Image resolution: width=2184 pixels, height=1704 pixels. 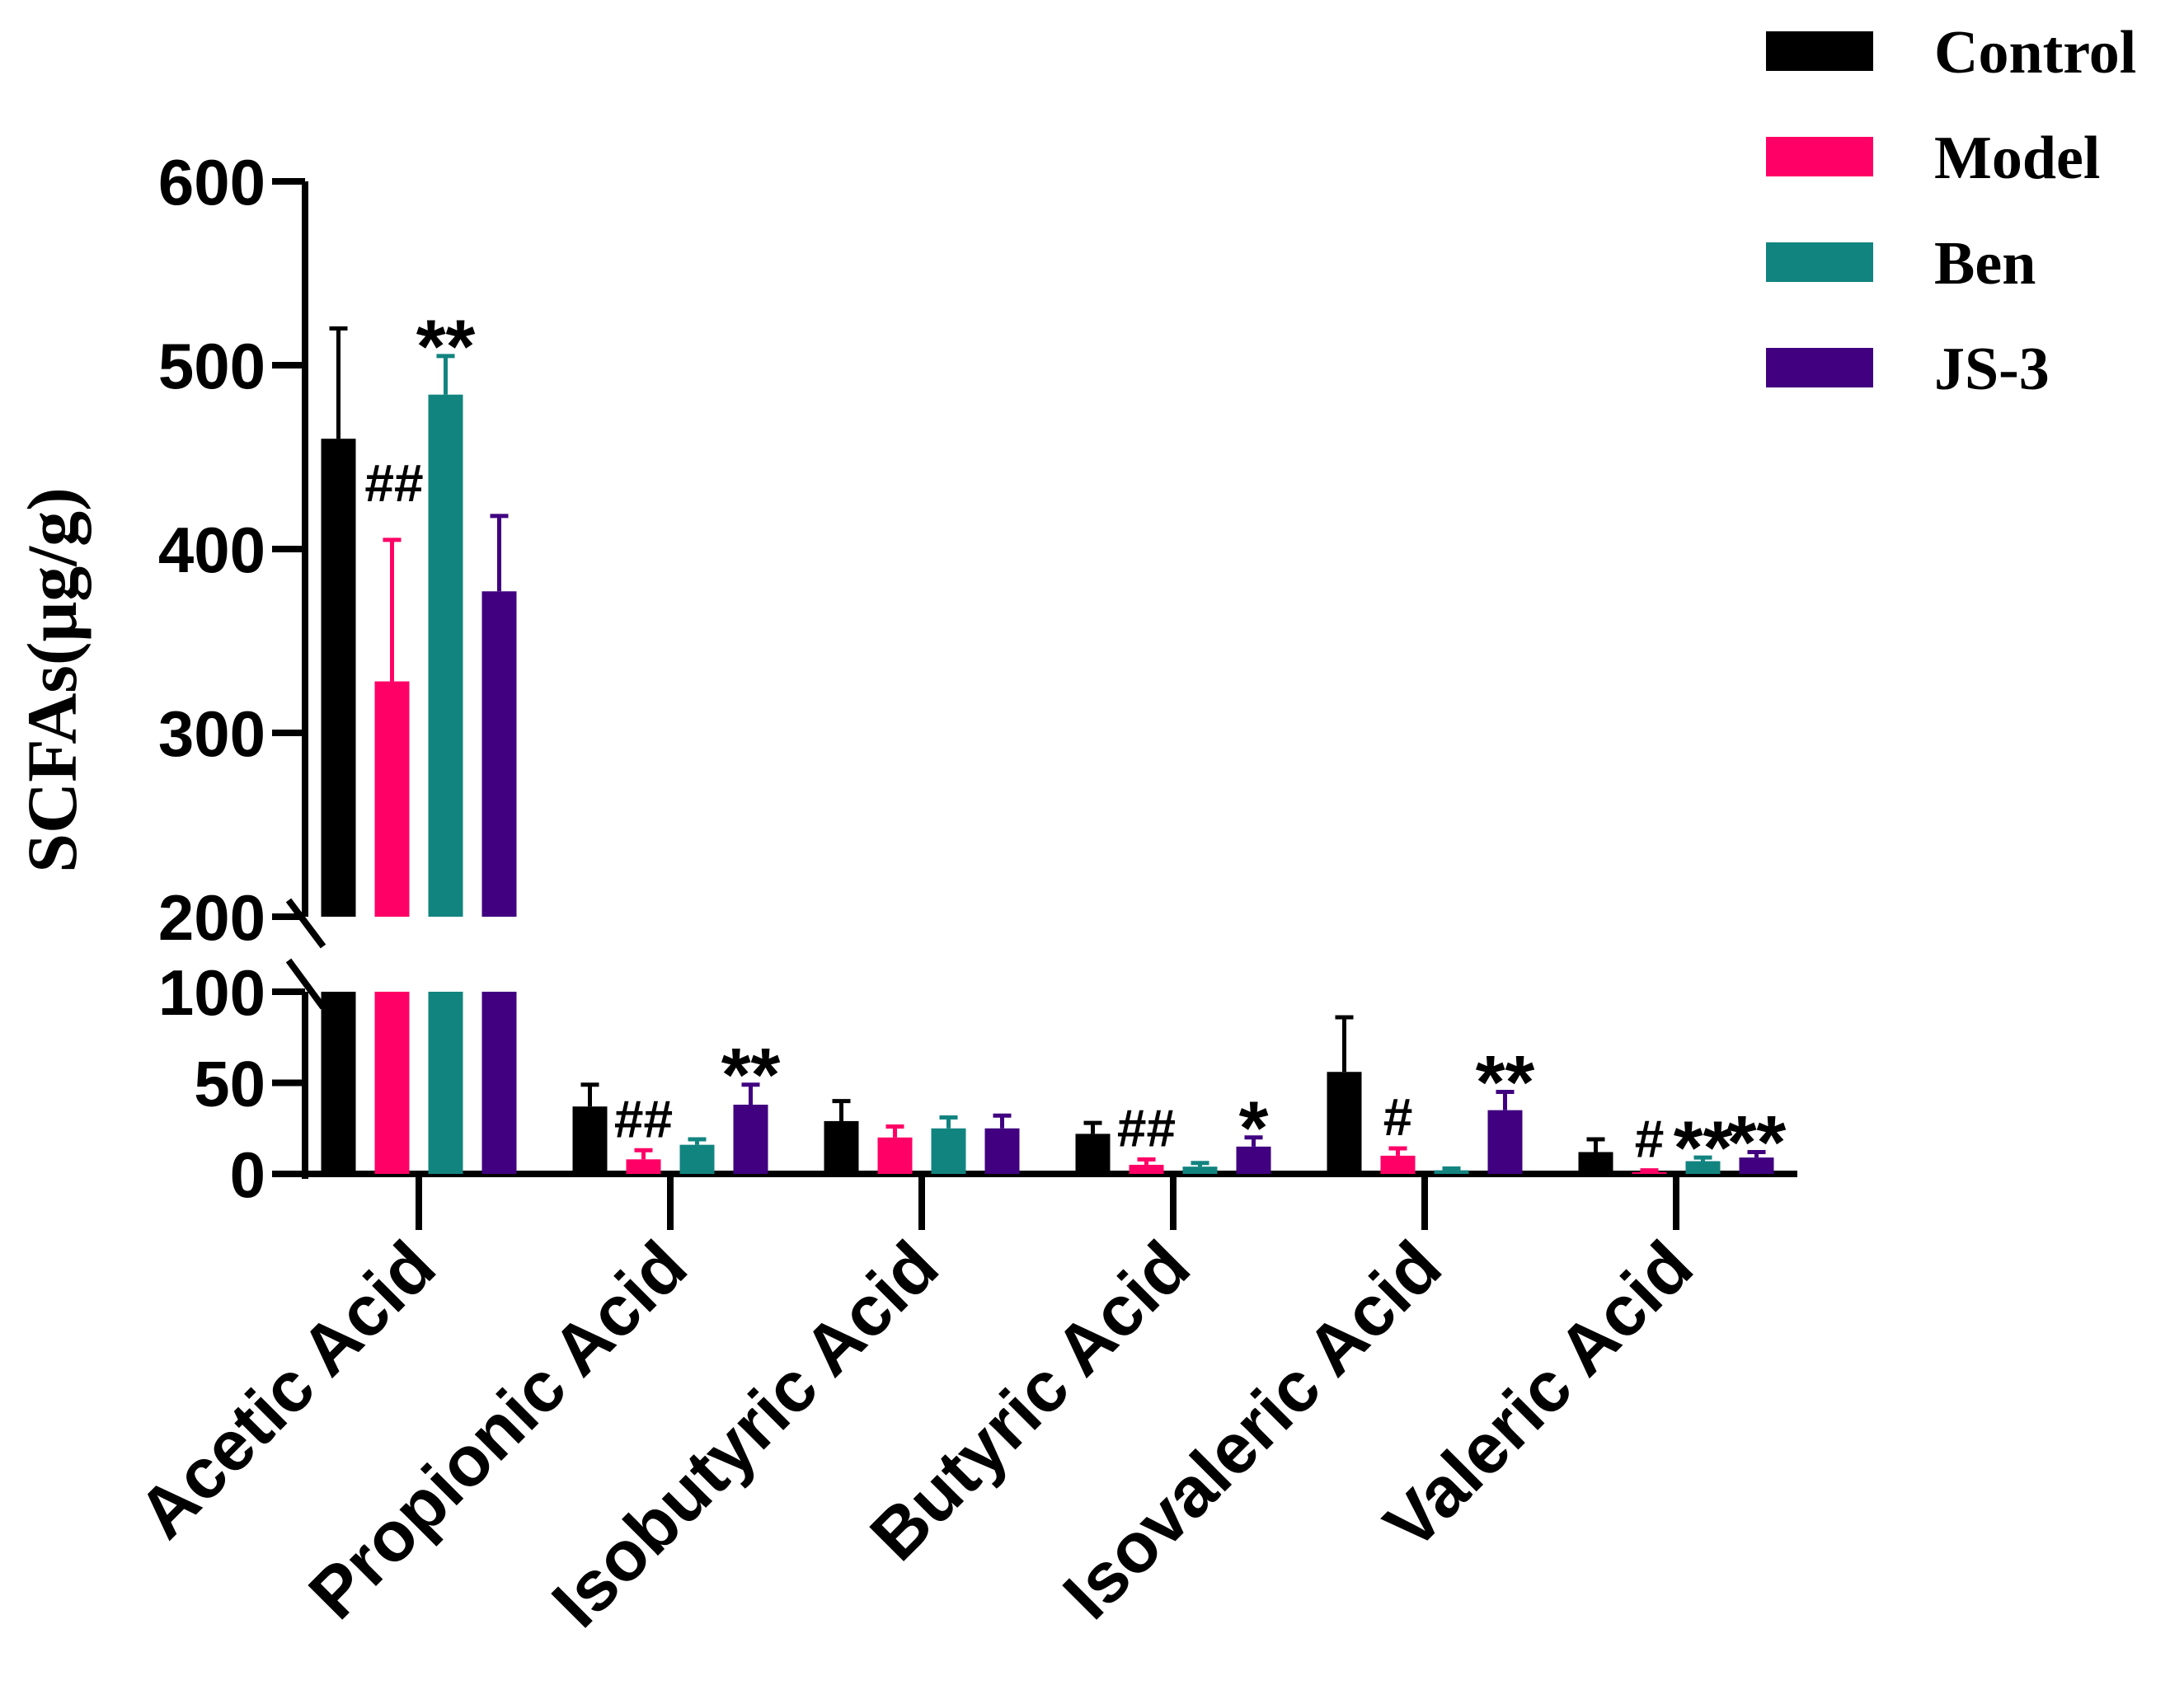 I want to click on bar-js-3-isobutyric-acid, so click(x=1002, y=1151).